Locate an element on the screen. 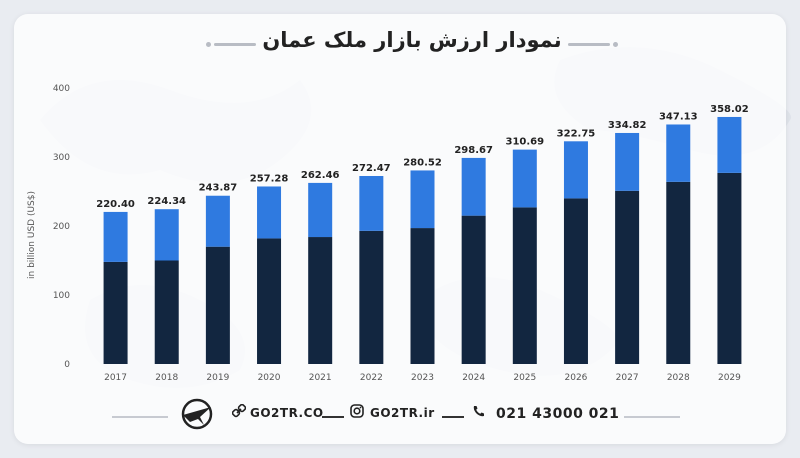 The width and height of the screenshot is (800, 458). data-label: 358.02 is located at coordinates (729, 109).